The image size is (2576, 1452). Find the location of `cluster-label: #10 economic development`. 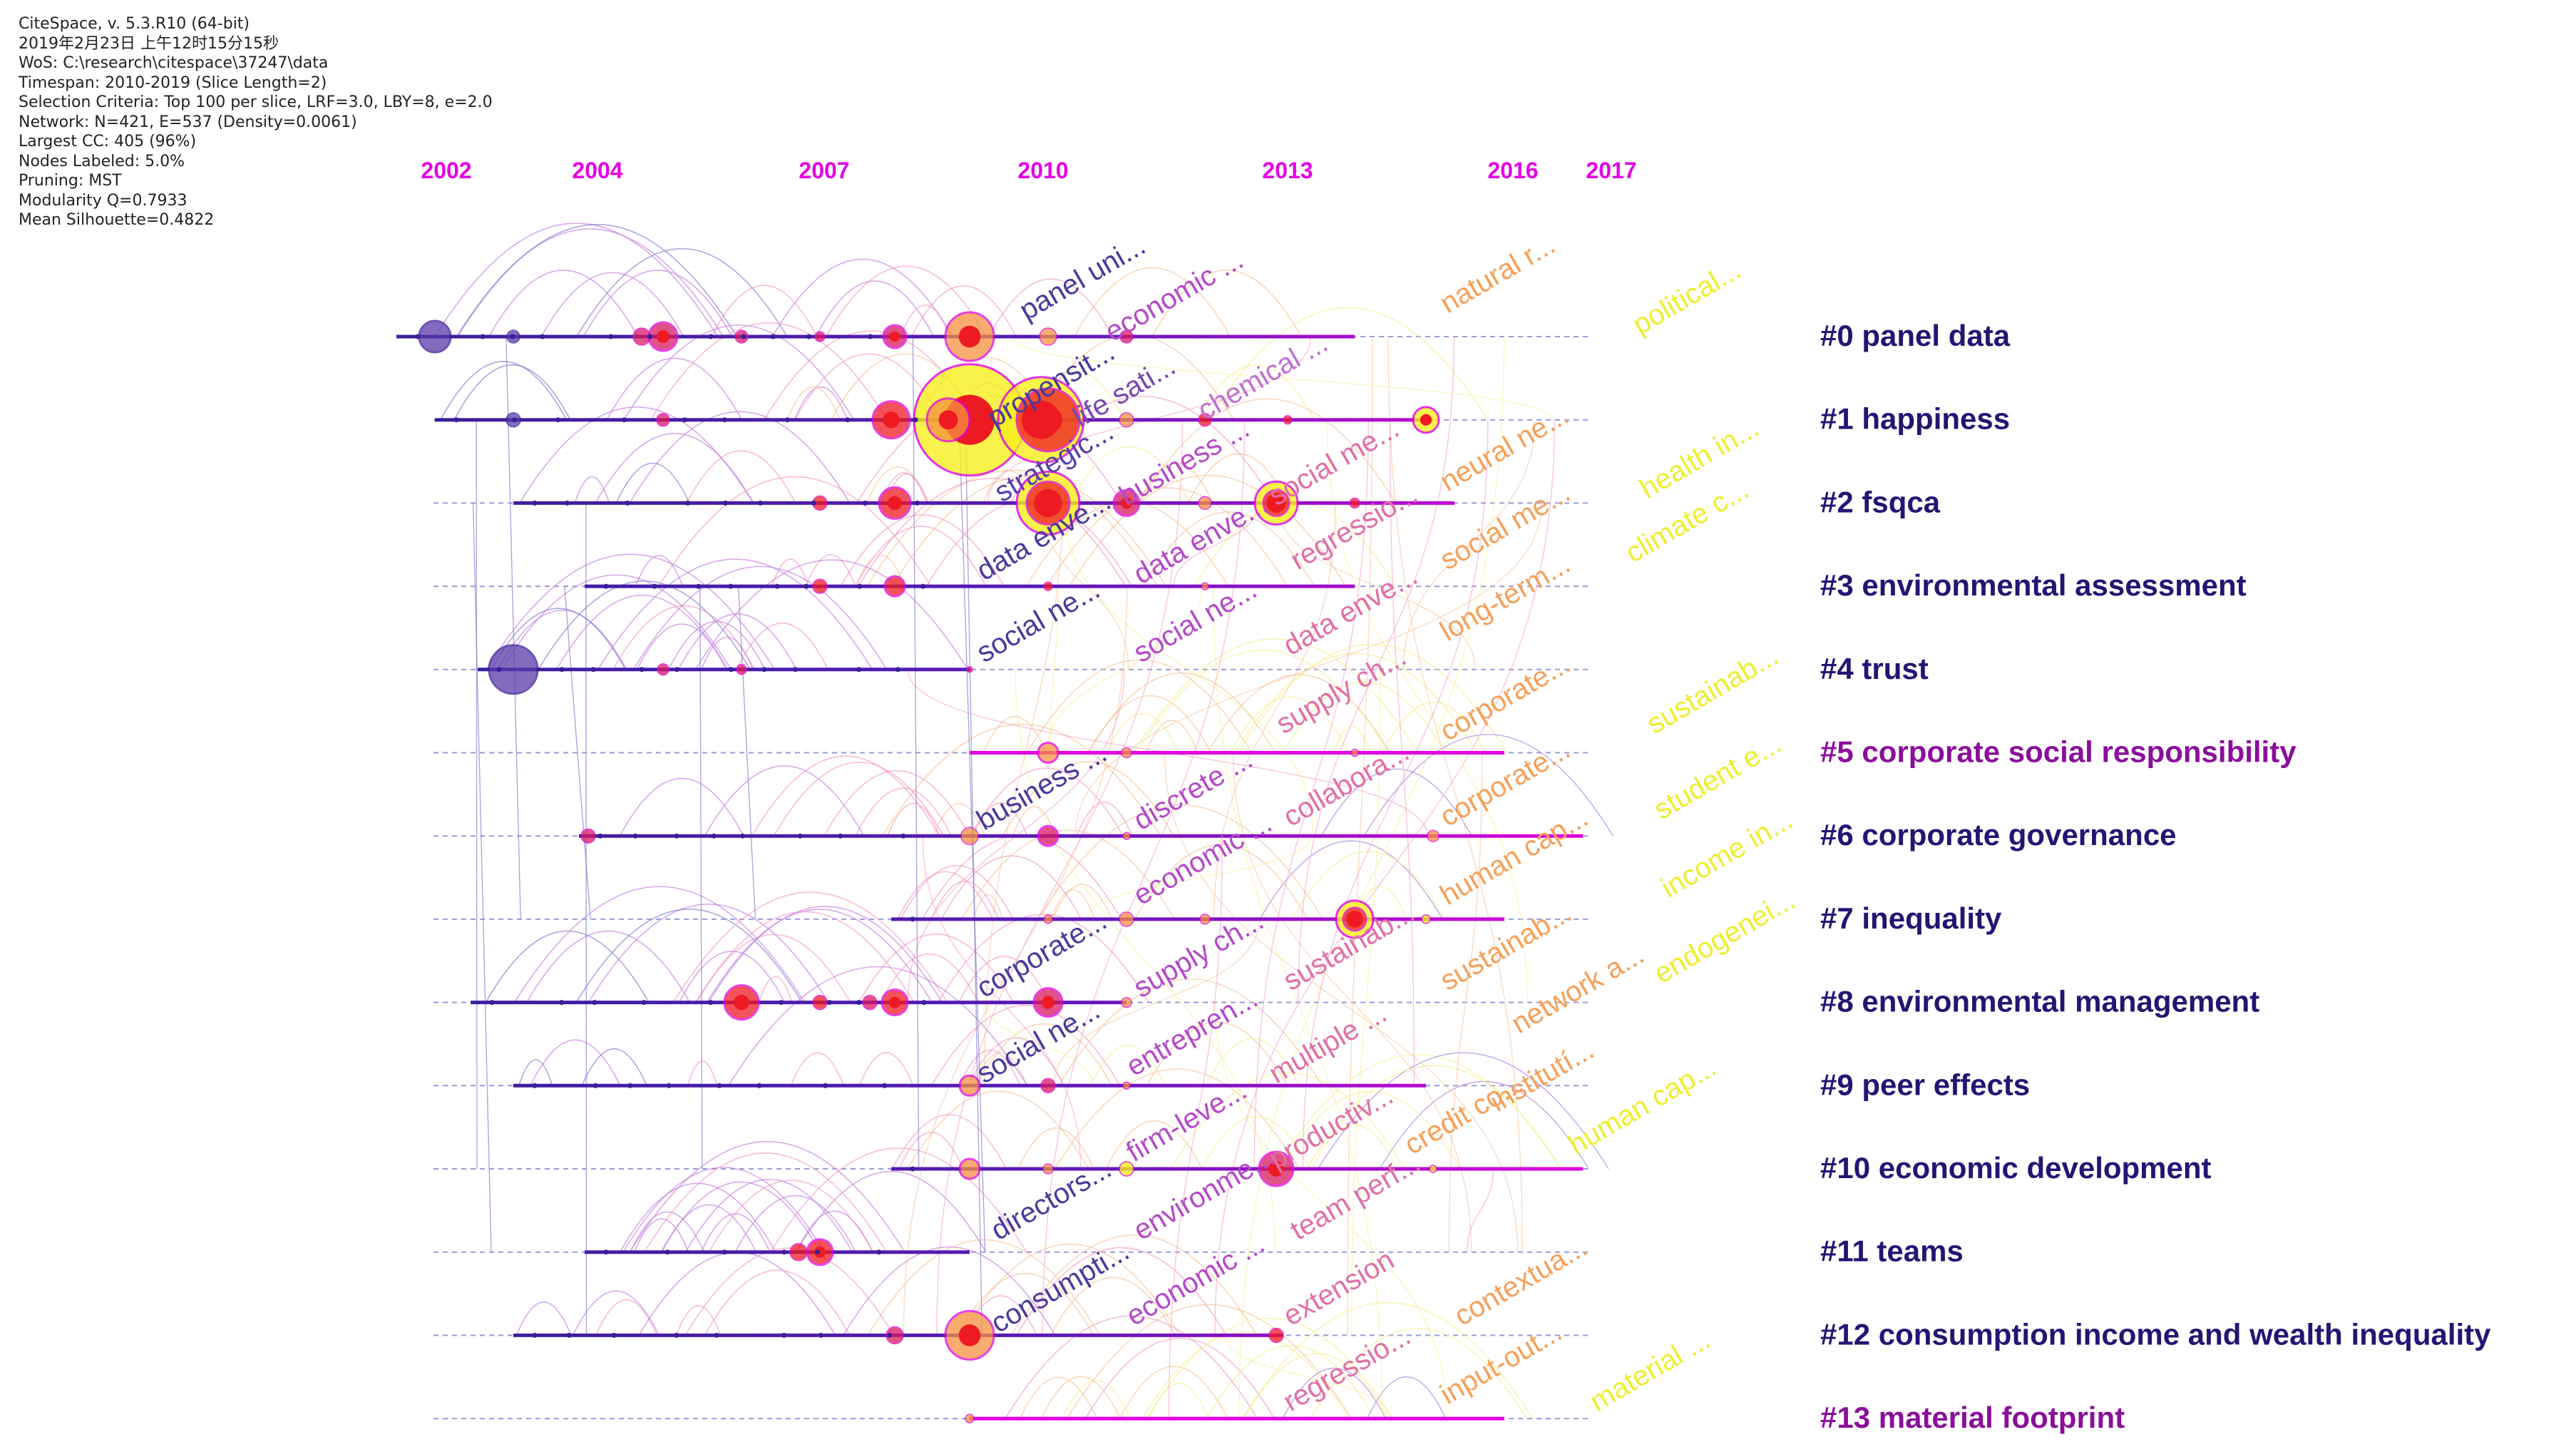

cluster-label: #10 economic development is located at coordinates (2016, 1168).